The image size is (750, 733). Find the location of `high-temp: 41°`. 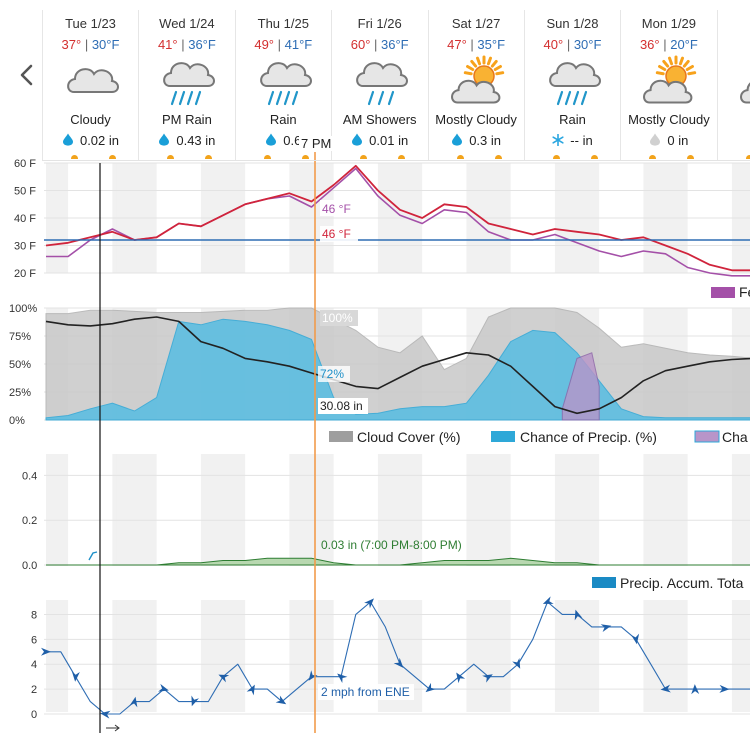

high-temp: 41° is located at coordinates (167, 44).